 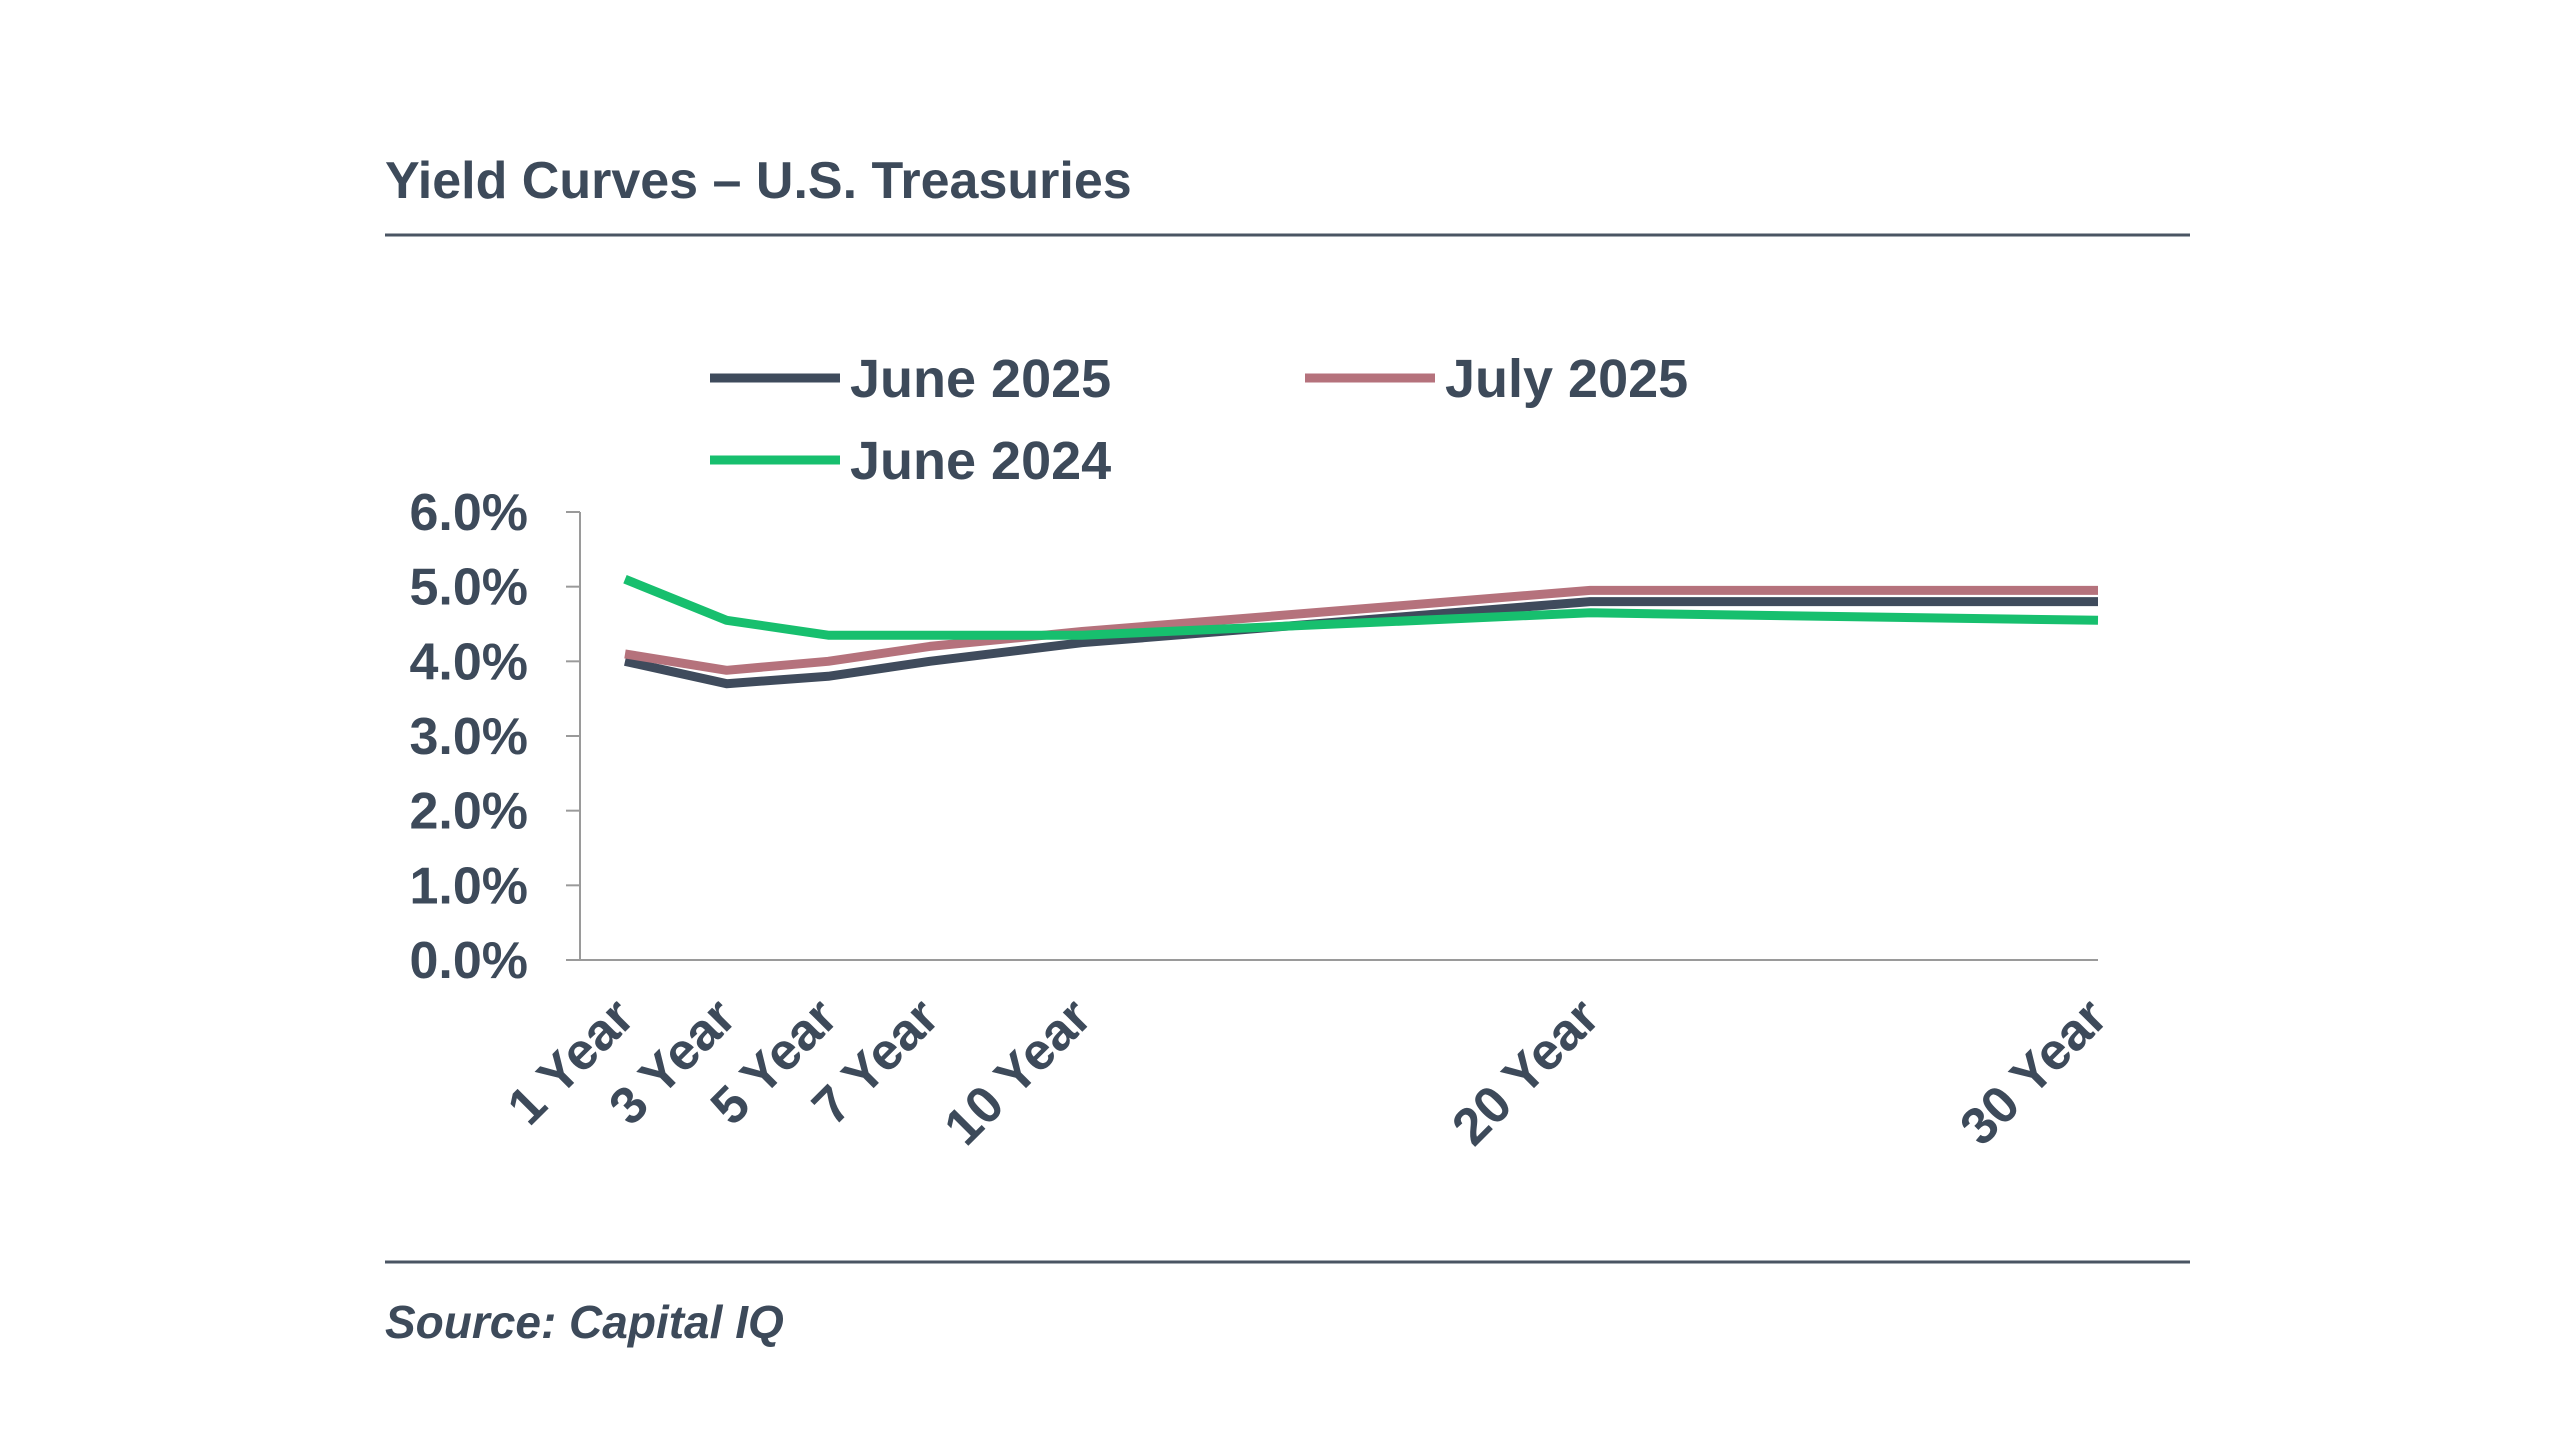 I want to click on y-tick-label: 1.0%, so click(x=468, y=886).